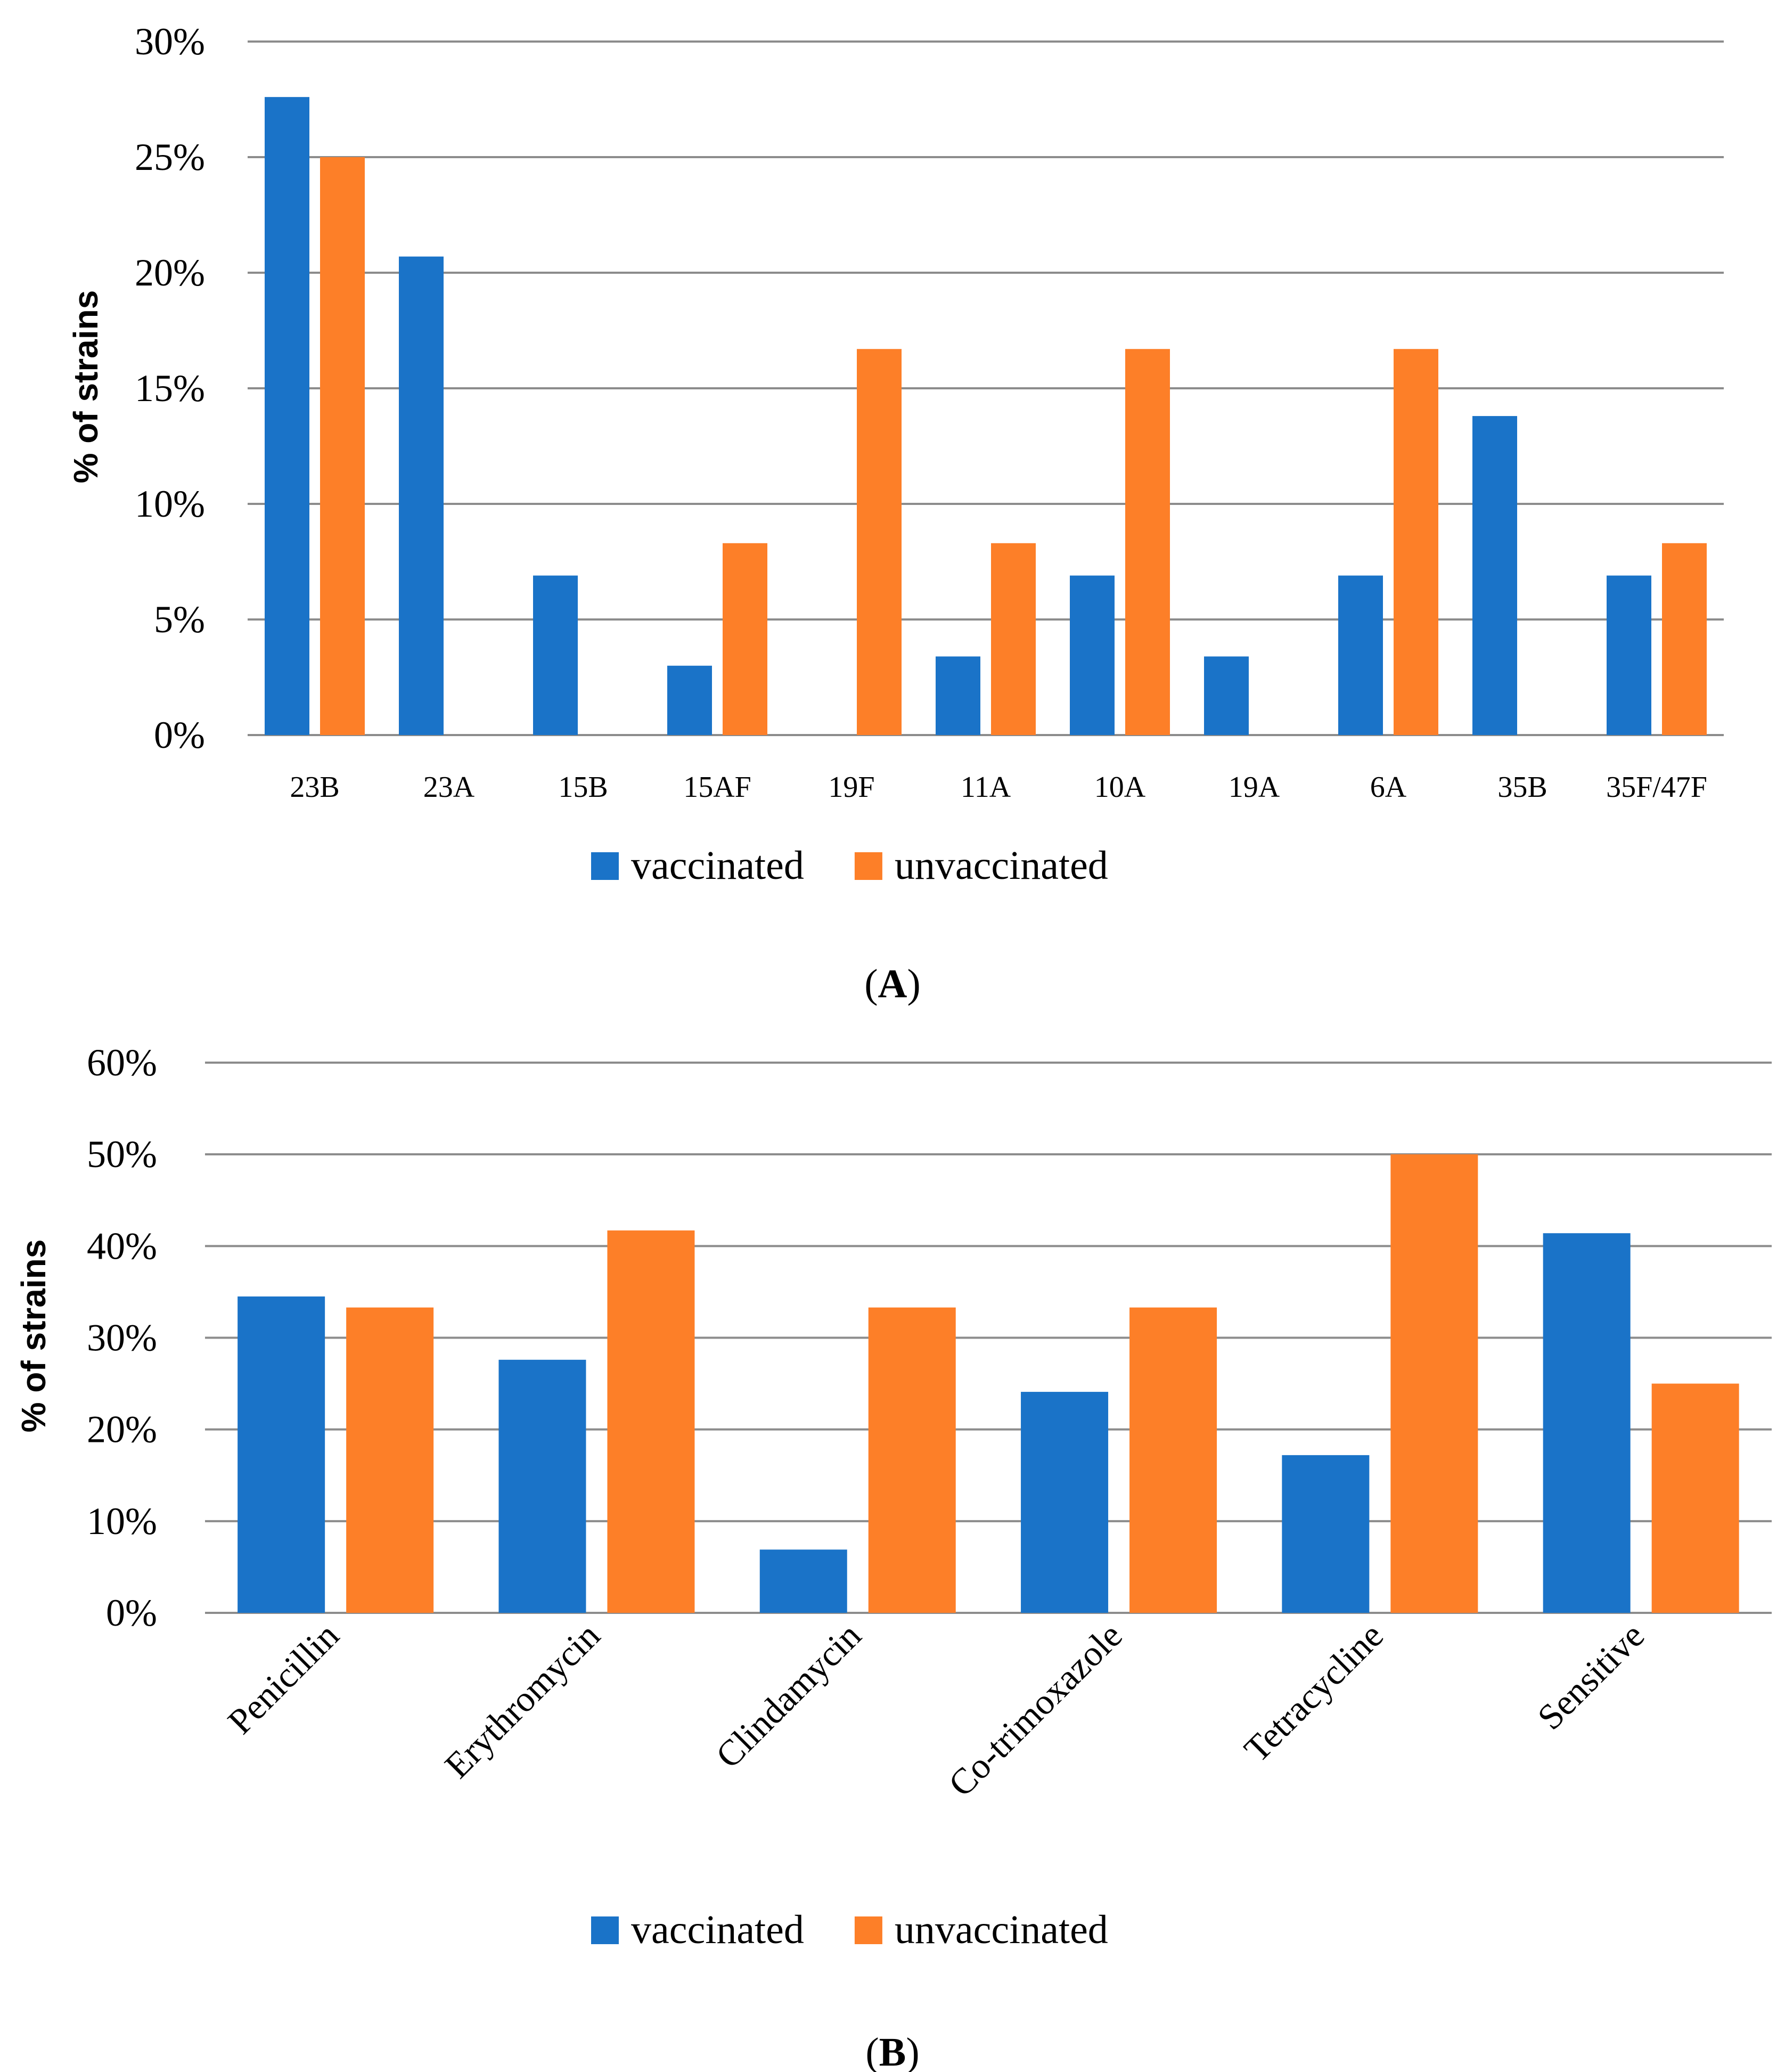 This screenshot has height=2072, width=1785. Describe the element at coordinates (422, 495) in the screenshot. I see `chart-a-bar-vaccinated-23a` at that location.